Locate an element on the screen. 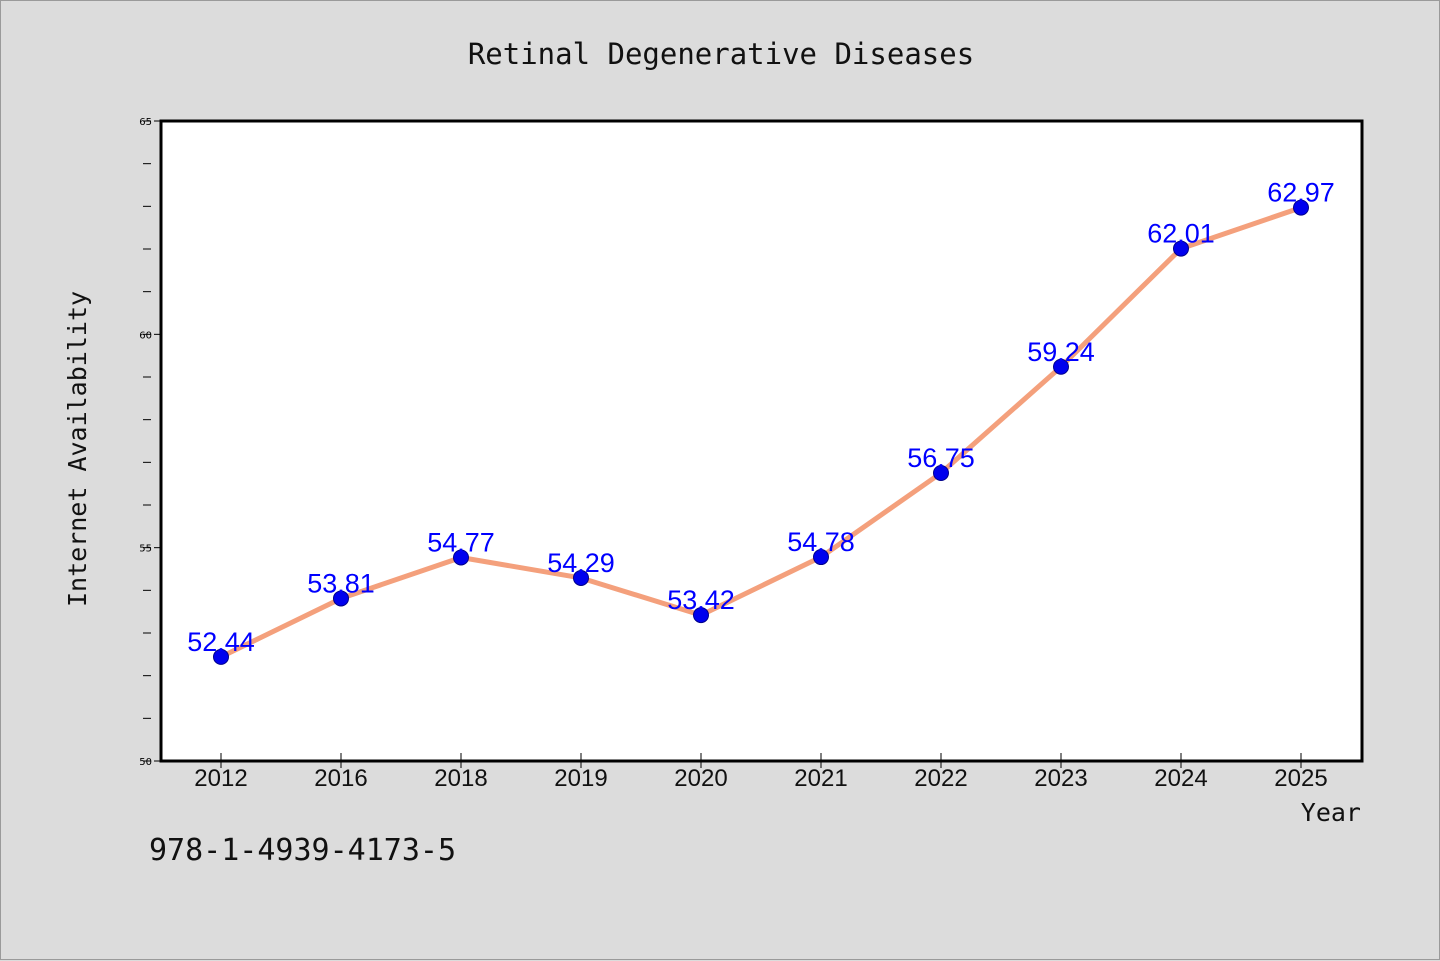  data-label: 54.29 is located at coordinates (581, 563).